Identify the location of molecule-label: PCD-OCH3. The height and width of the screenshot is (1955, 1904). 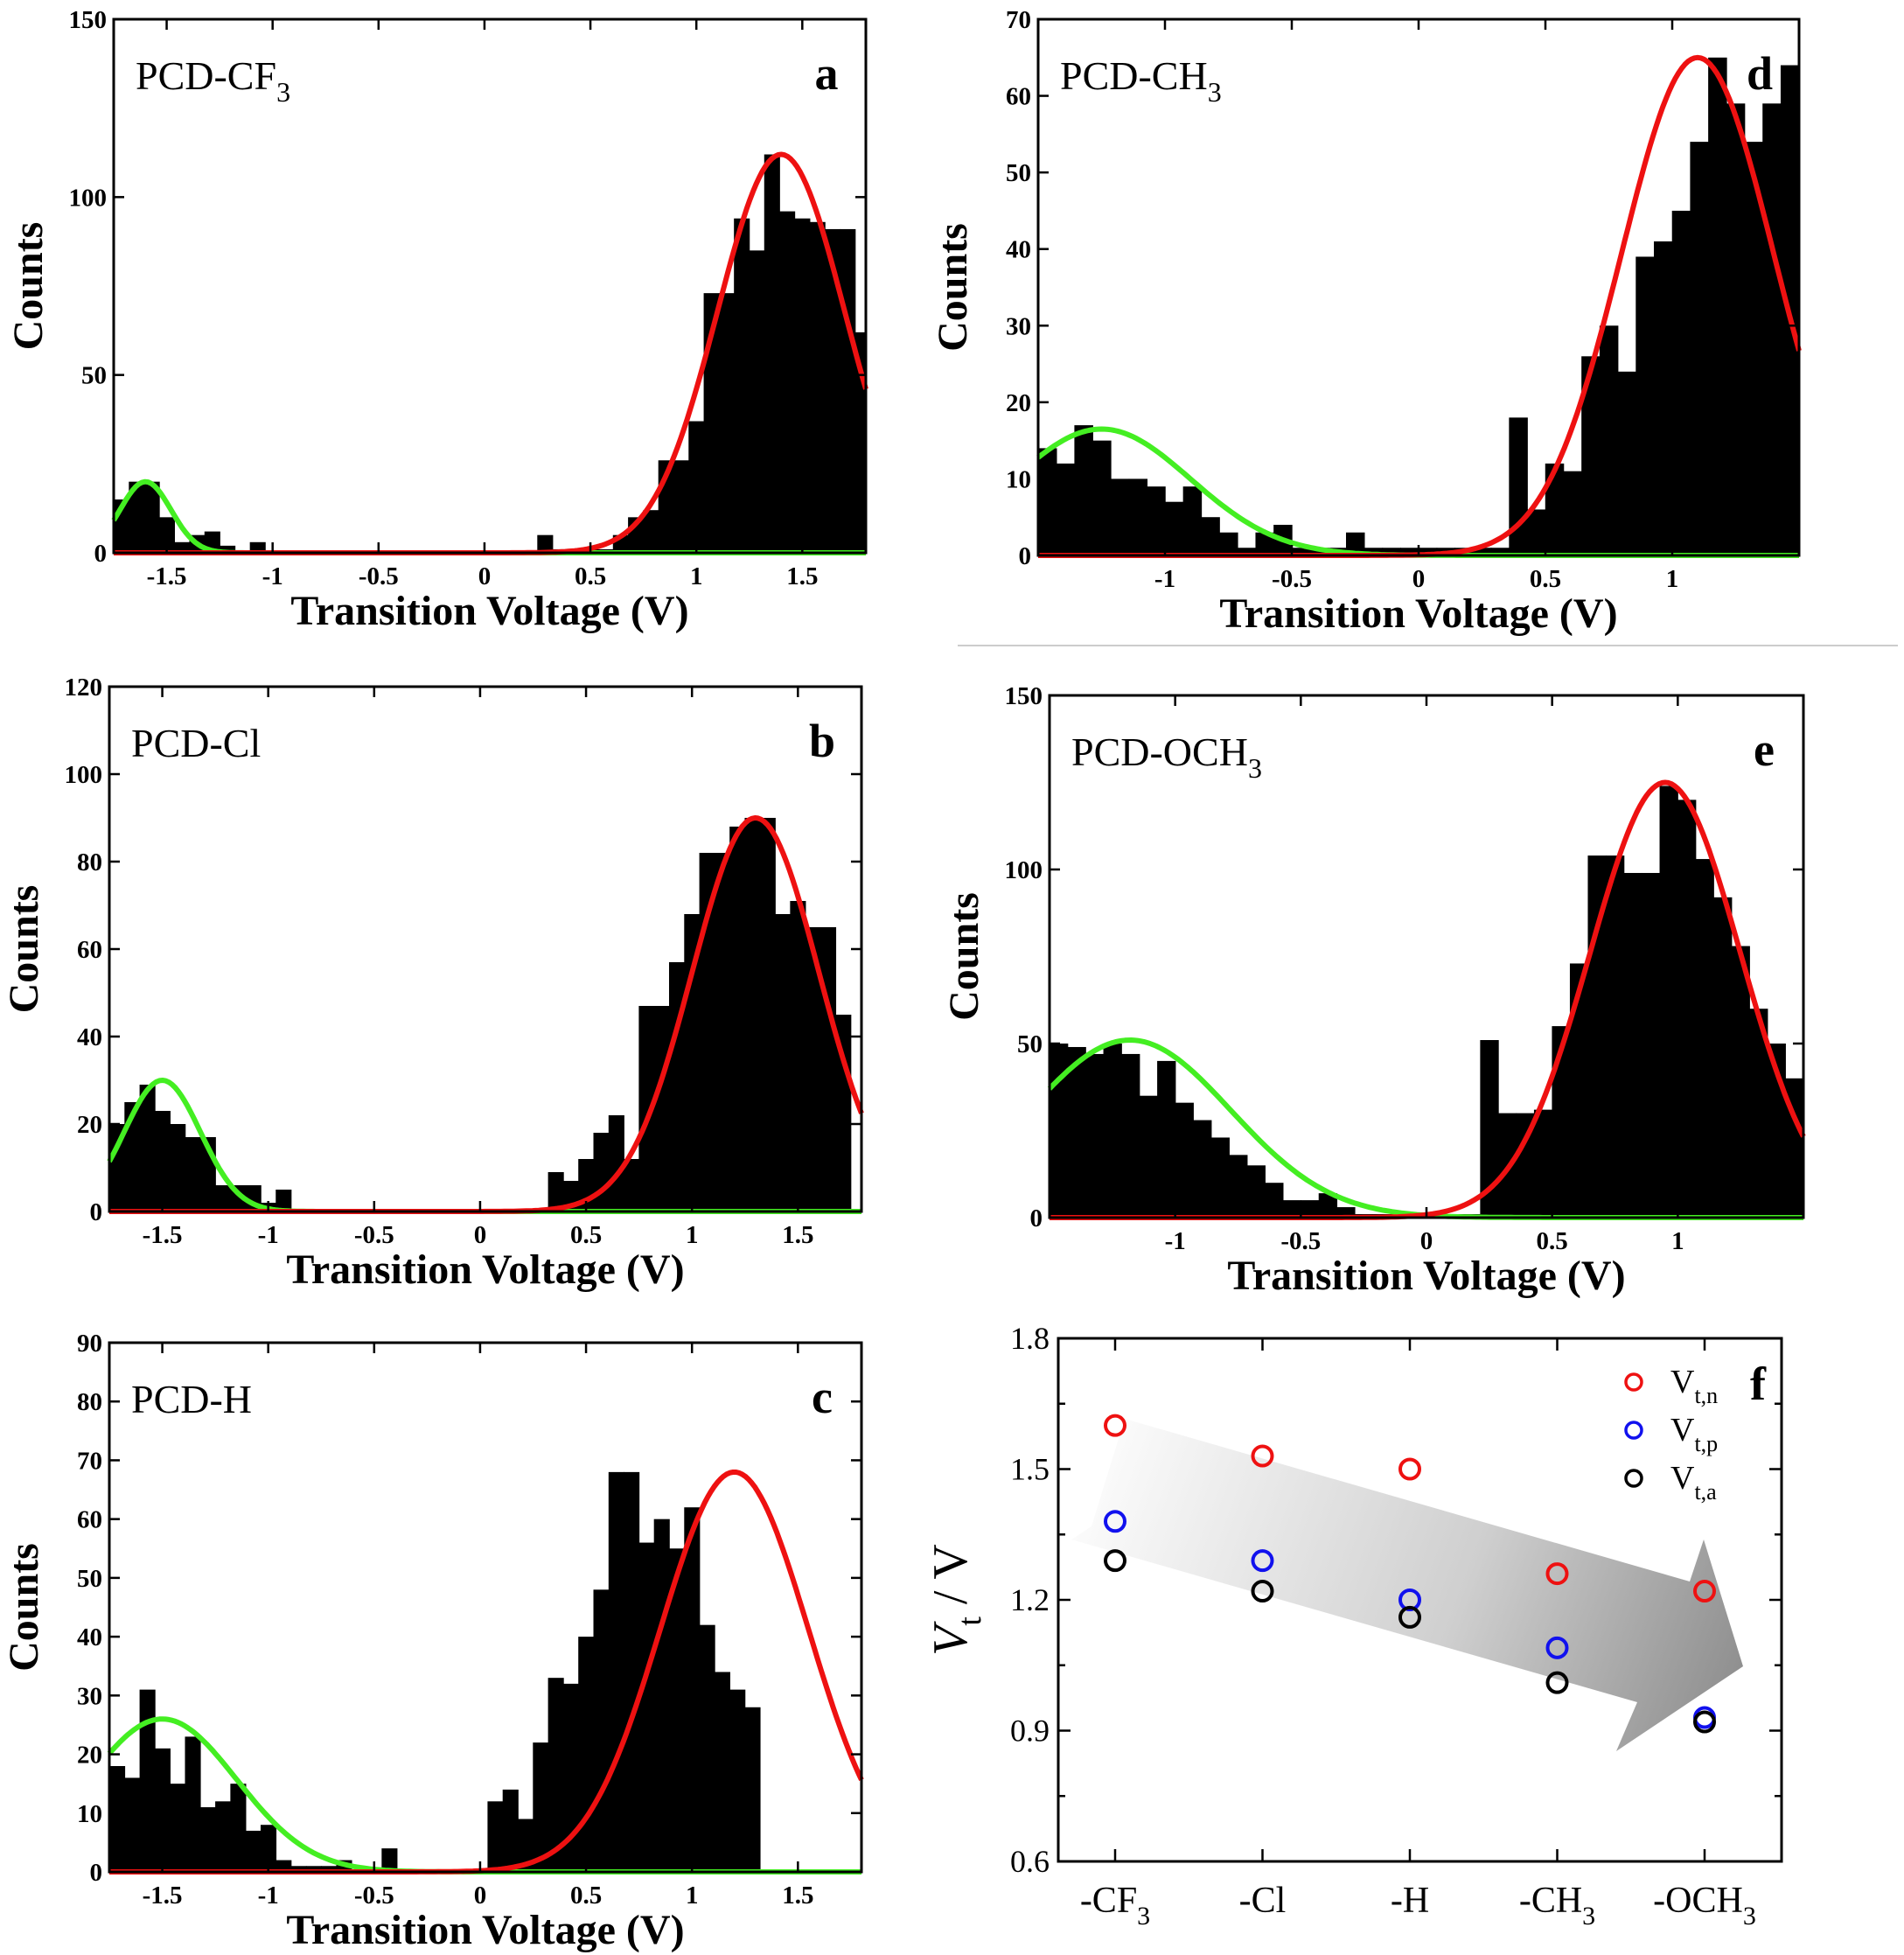
(1166, 757).